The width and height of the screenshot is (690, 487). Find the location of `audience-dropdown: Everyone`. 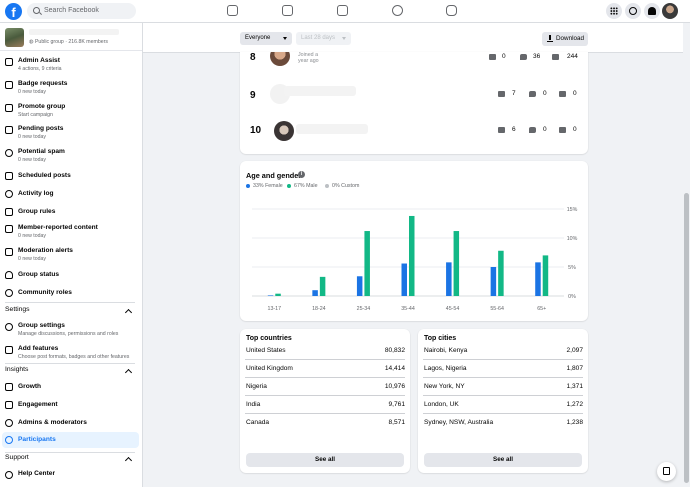

audience-dropdown: Everyone is located at coordinates (266, 38).